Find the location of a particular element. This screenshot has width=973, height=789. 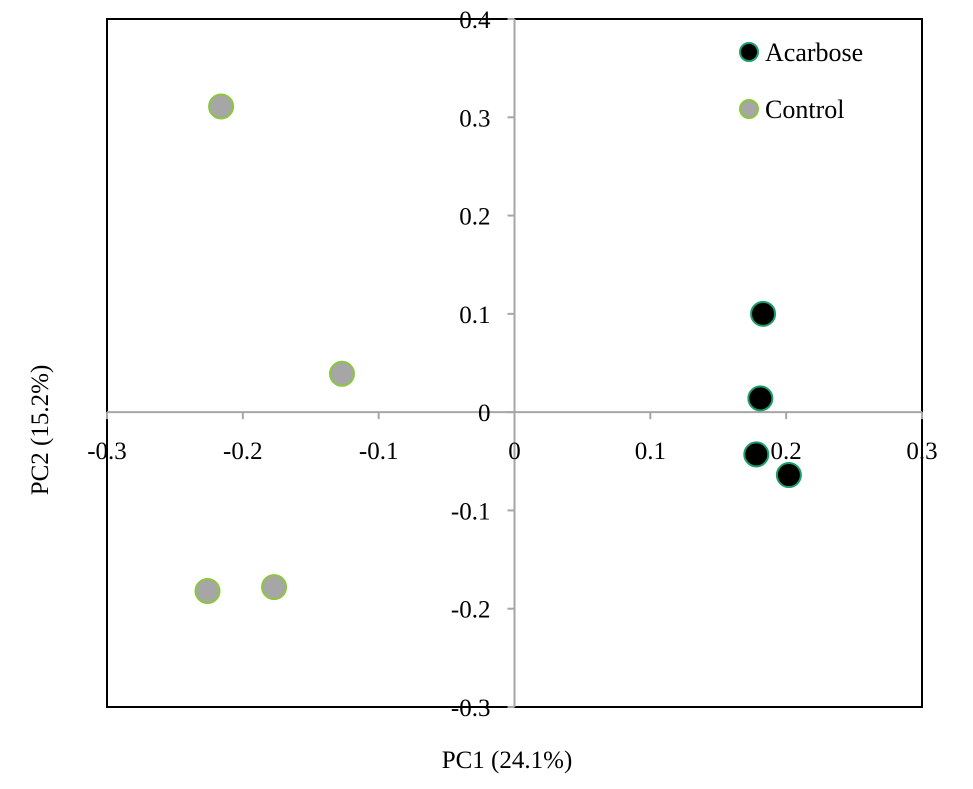

y-tick-label: 0 is located at coordinates (484, 413).